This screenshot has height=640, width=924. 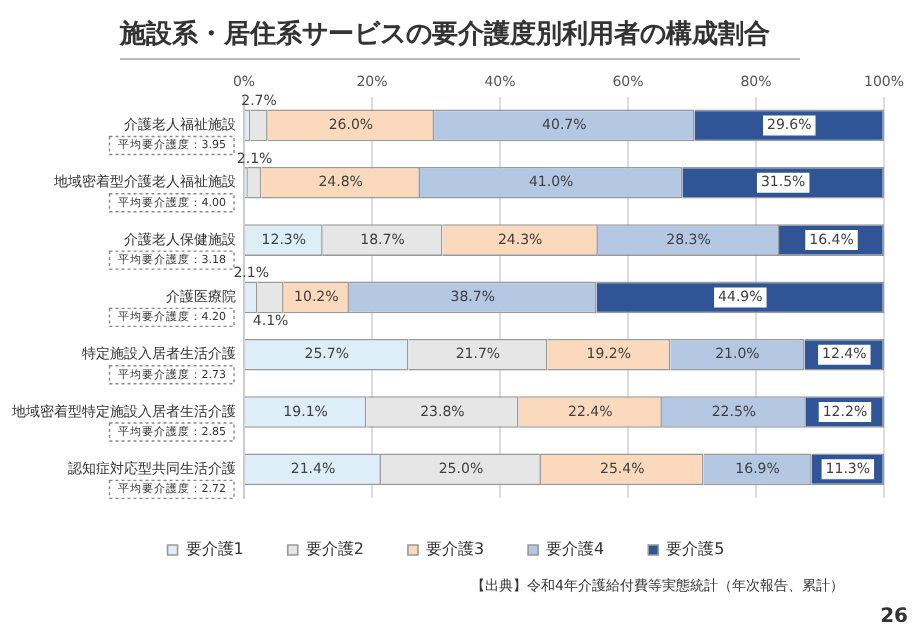 What do you see at coordinates (695, 549) in the screenshot?
I see `legend-label: 要介護5` at bounding box center [695, 549].